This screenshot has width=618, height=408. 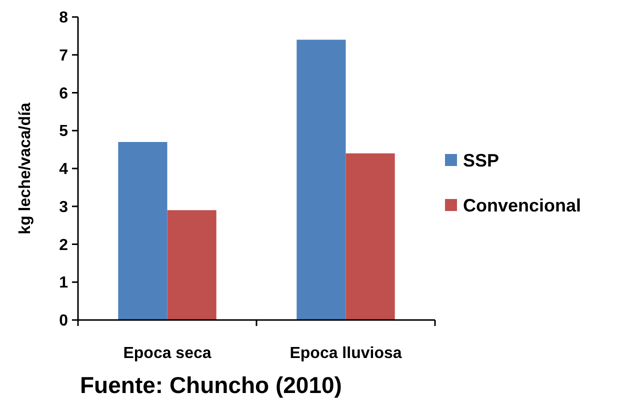 I want to click on y-tick-label: 3, so click(x=63, y=207).